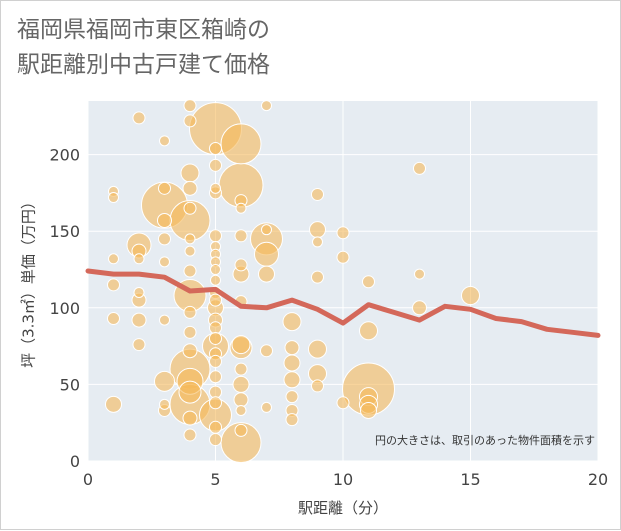 The image size is (621, 531). Describe the element at coordinates (88, 479) in the screenshot. I see `x-tick-label: 0` at that location.